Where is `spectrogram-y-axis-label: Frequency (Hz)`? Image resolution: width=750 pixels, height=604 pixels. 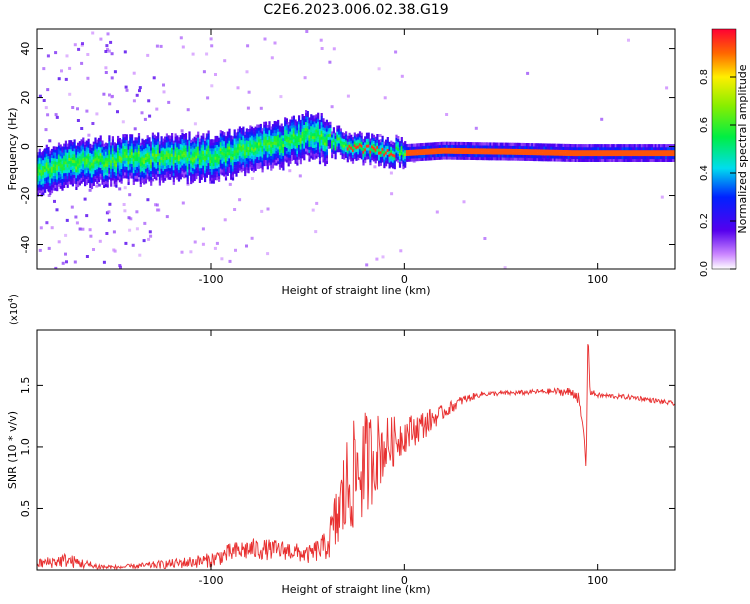
spectrogram-y-axis-label: Frequency (Hz) is located at coordinates (12, 149).